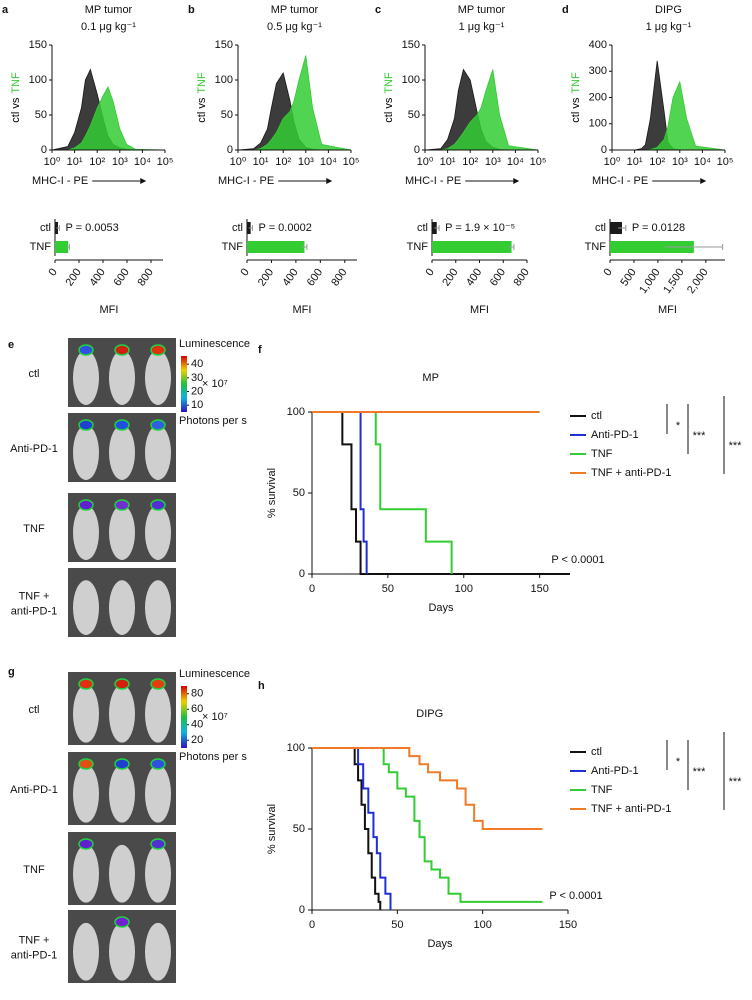  What do you see at coordinates (596, 247) in the screenshot?
I see `category-label: TNF` at bounding box center [596, 247].